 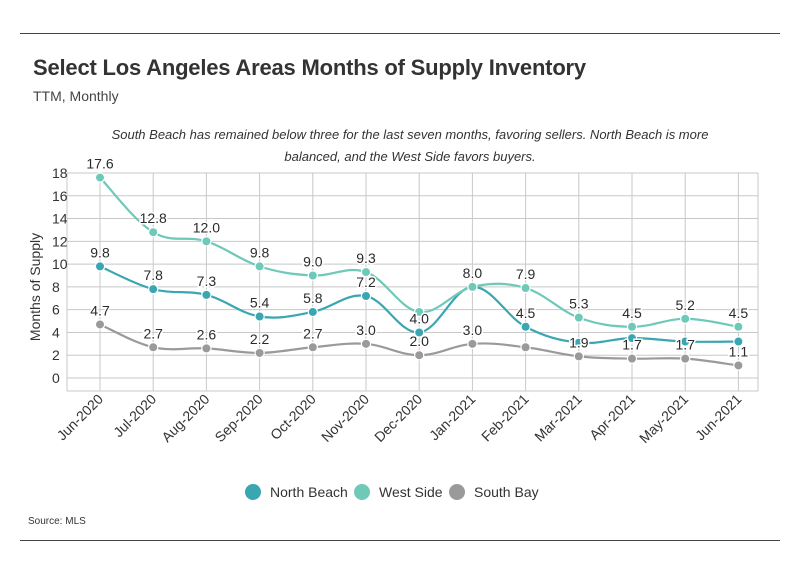 What do you see at coordinates (400, 540) in the screenshot?
I see `bottom-rule` at bounding box center [400, 540].